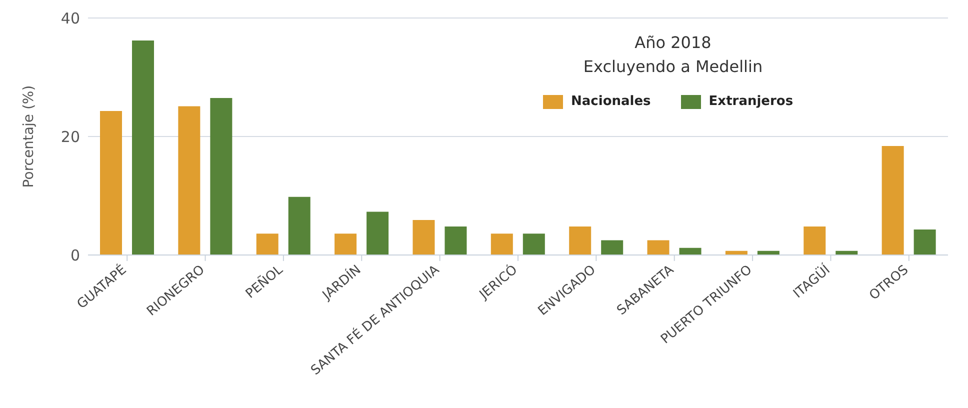 The width and height of the screenshot is (968, 408). Describe the element at coordinates (75, 255) in the screenshot. I see `y-tick-label: 0` at that location.